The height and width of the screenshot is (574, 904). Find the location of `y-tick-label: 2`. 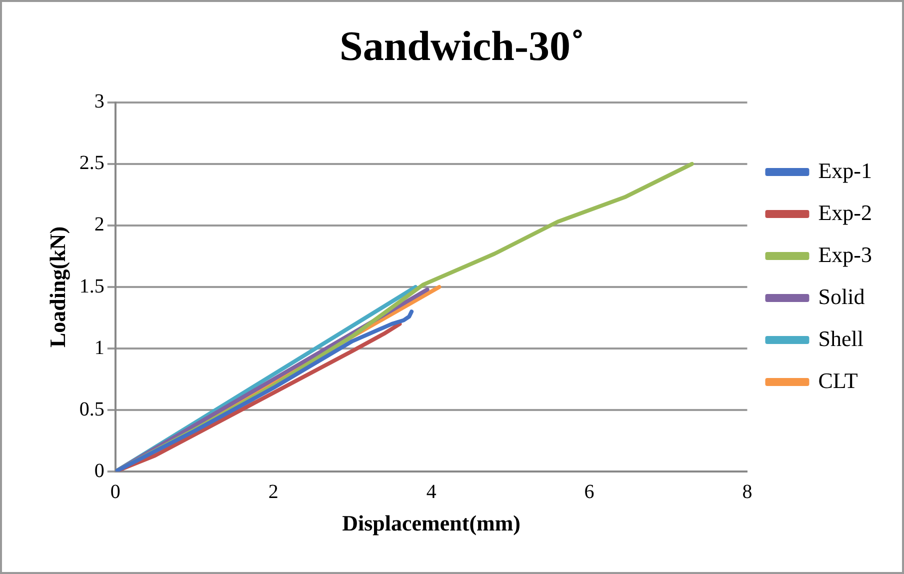

y-tick-label: 2 is located at coordinates (99, 225).